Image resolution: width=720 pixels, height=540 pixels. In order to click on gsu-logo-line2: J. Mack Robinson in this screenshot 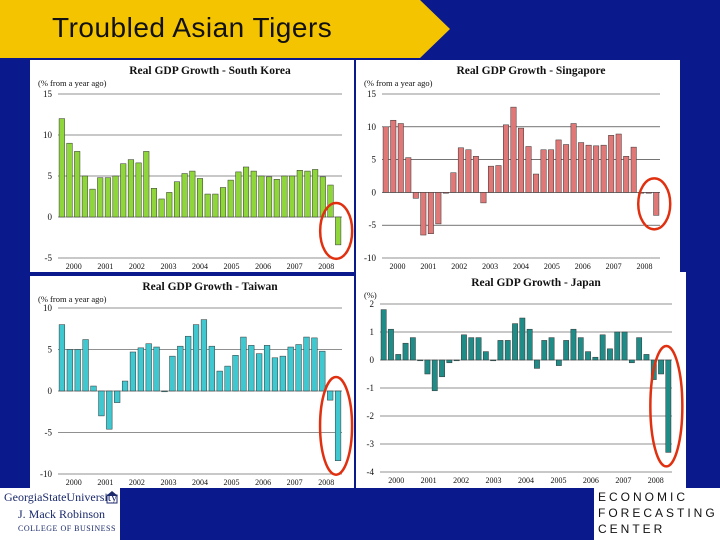, I will do `click(61, 514)`.